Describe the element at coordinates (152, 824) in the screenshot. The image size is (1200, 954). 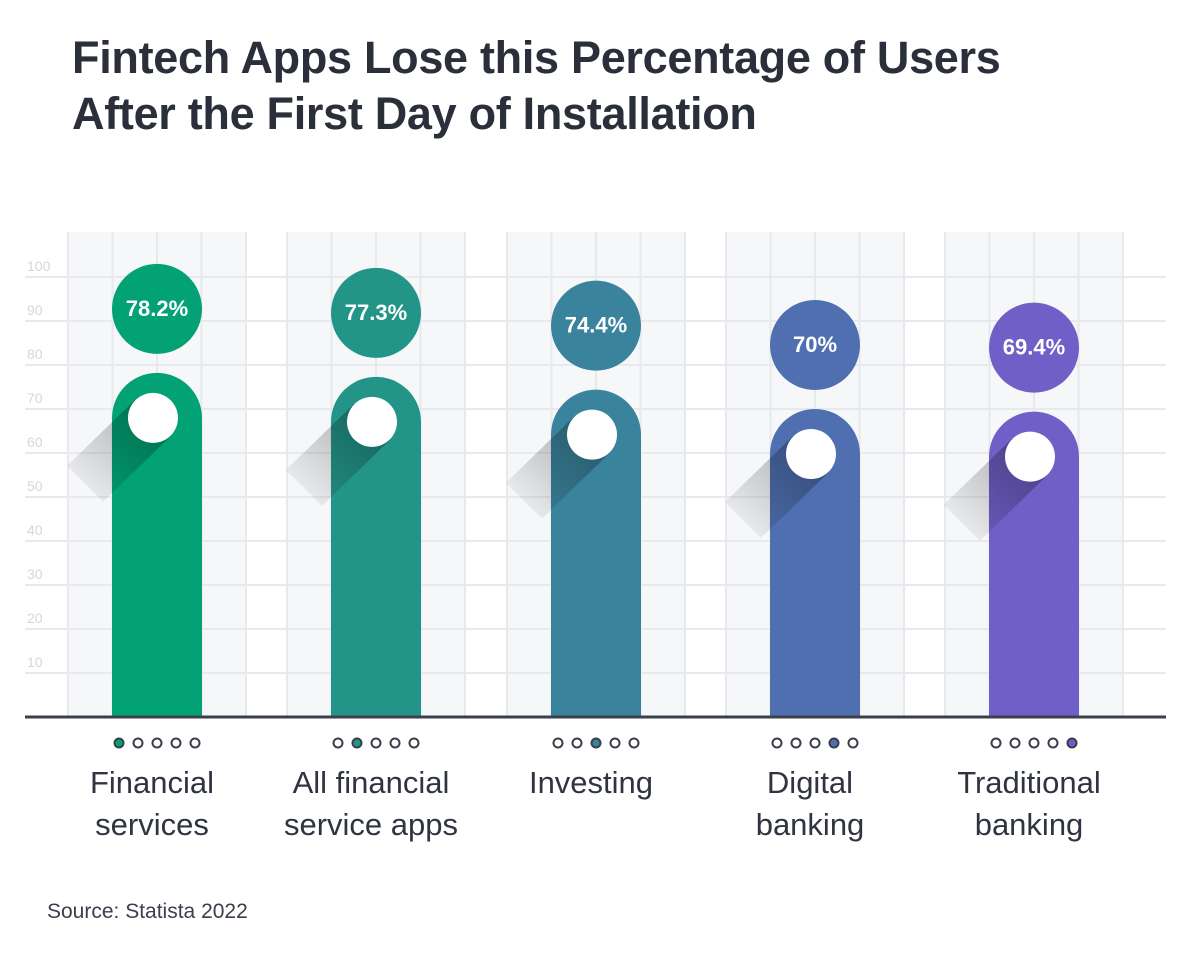
I see `x-tick-label: services` at that location.